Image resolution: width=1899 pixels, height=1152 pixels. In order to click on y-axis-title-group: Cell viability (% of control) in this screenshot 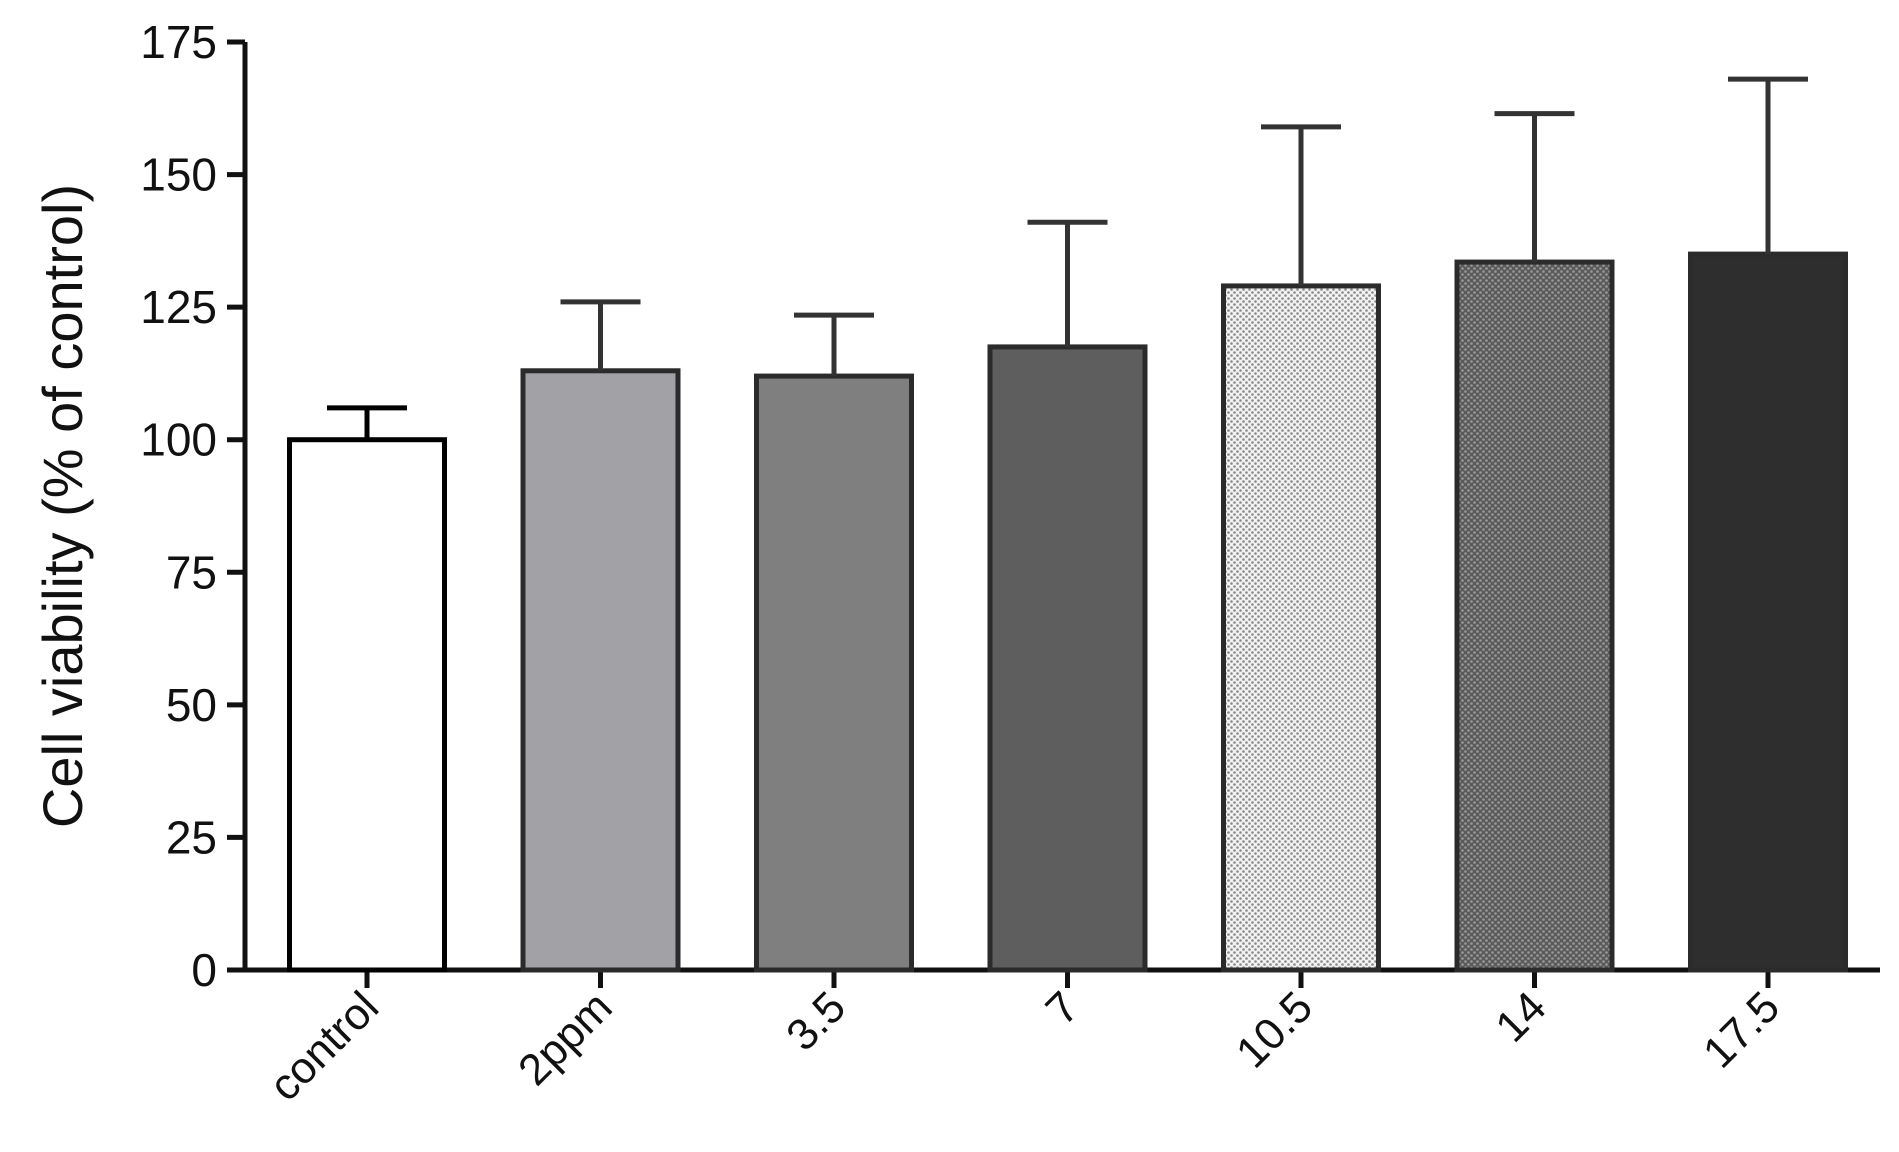, I will do `click(62, 506)`.